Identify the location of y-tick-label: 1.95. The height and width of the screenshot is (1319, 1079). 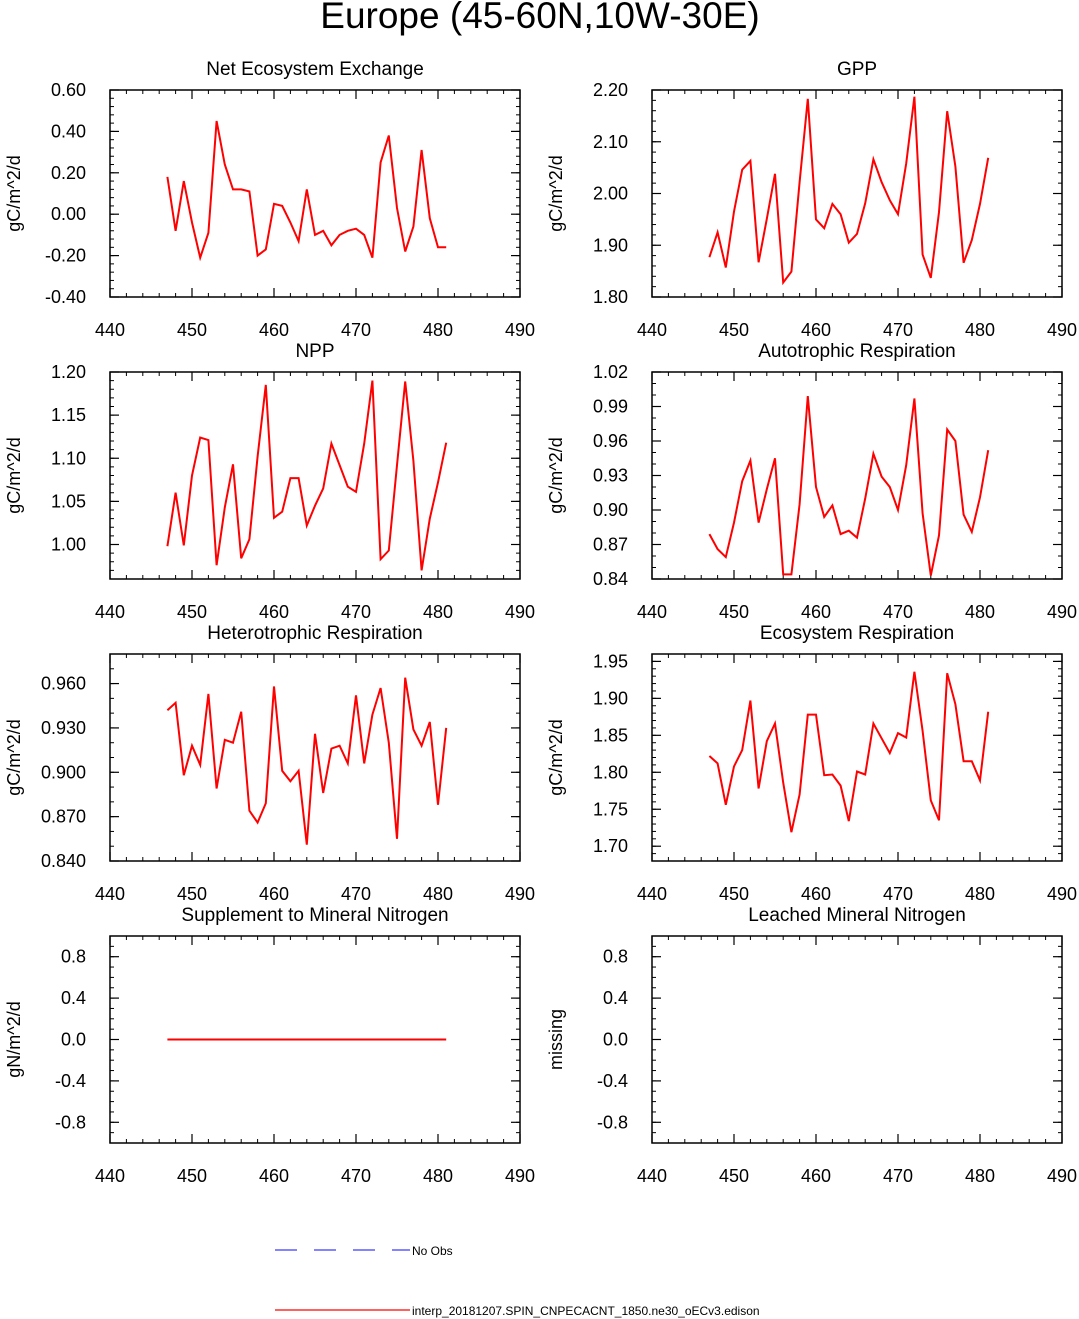
(610, 661).